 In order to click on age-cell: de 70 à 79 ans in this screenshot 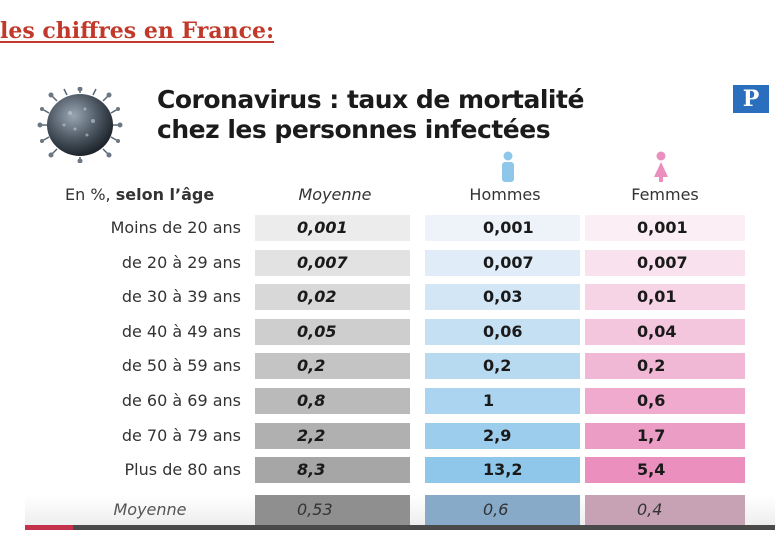, I will do `click(181, 435)`.